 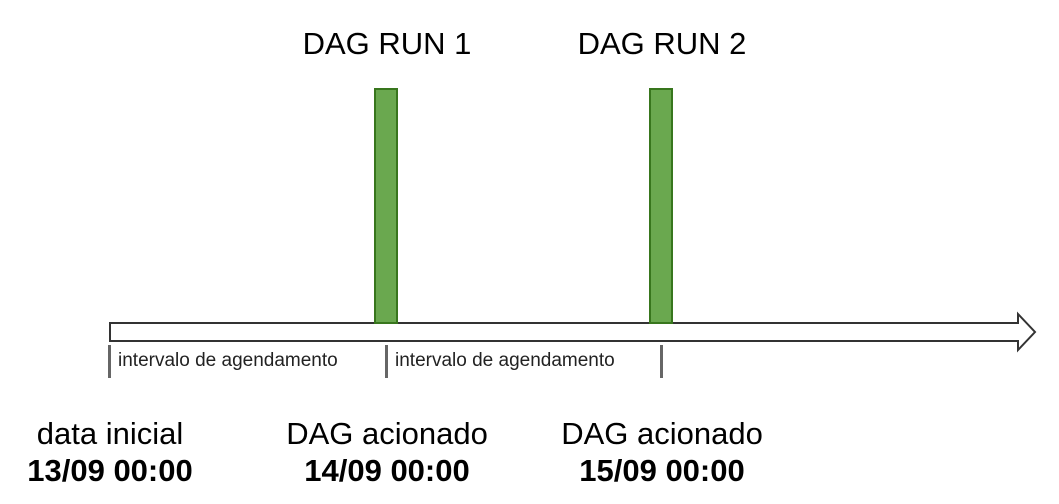 What do you see at coordinates (661, 361) in the screenshot?
I see `interval-tick-end` at bounding box center [661, 361].